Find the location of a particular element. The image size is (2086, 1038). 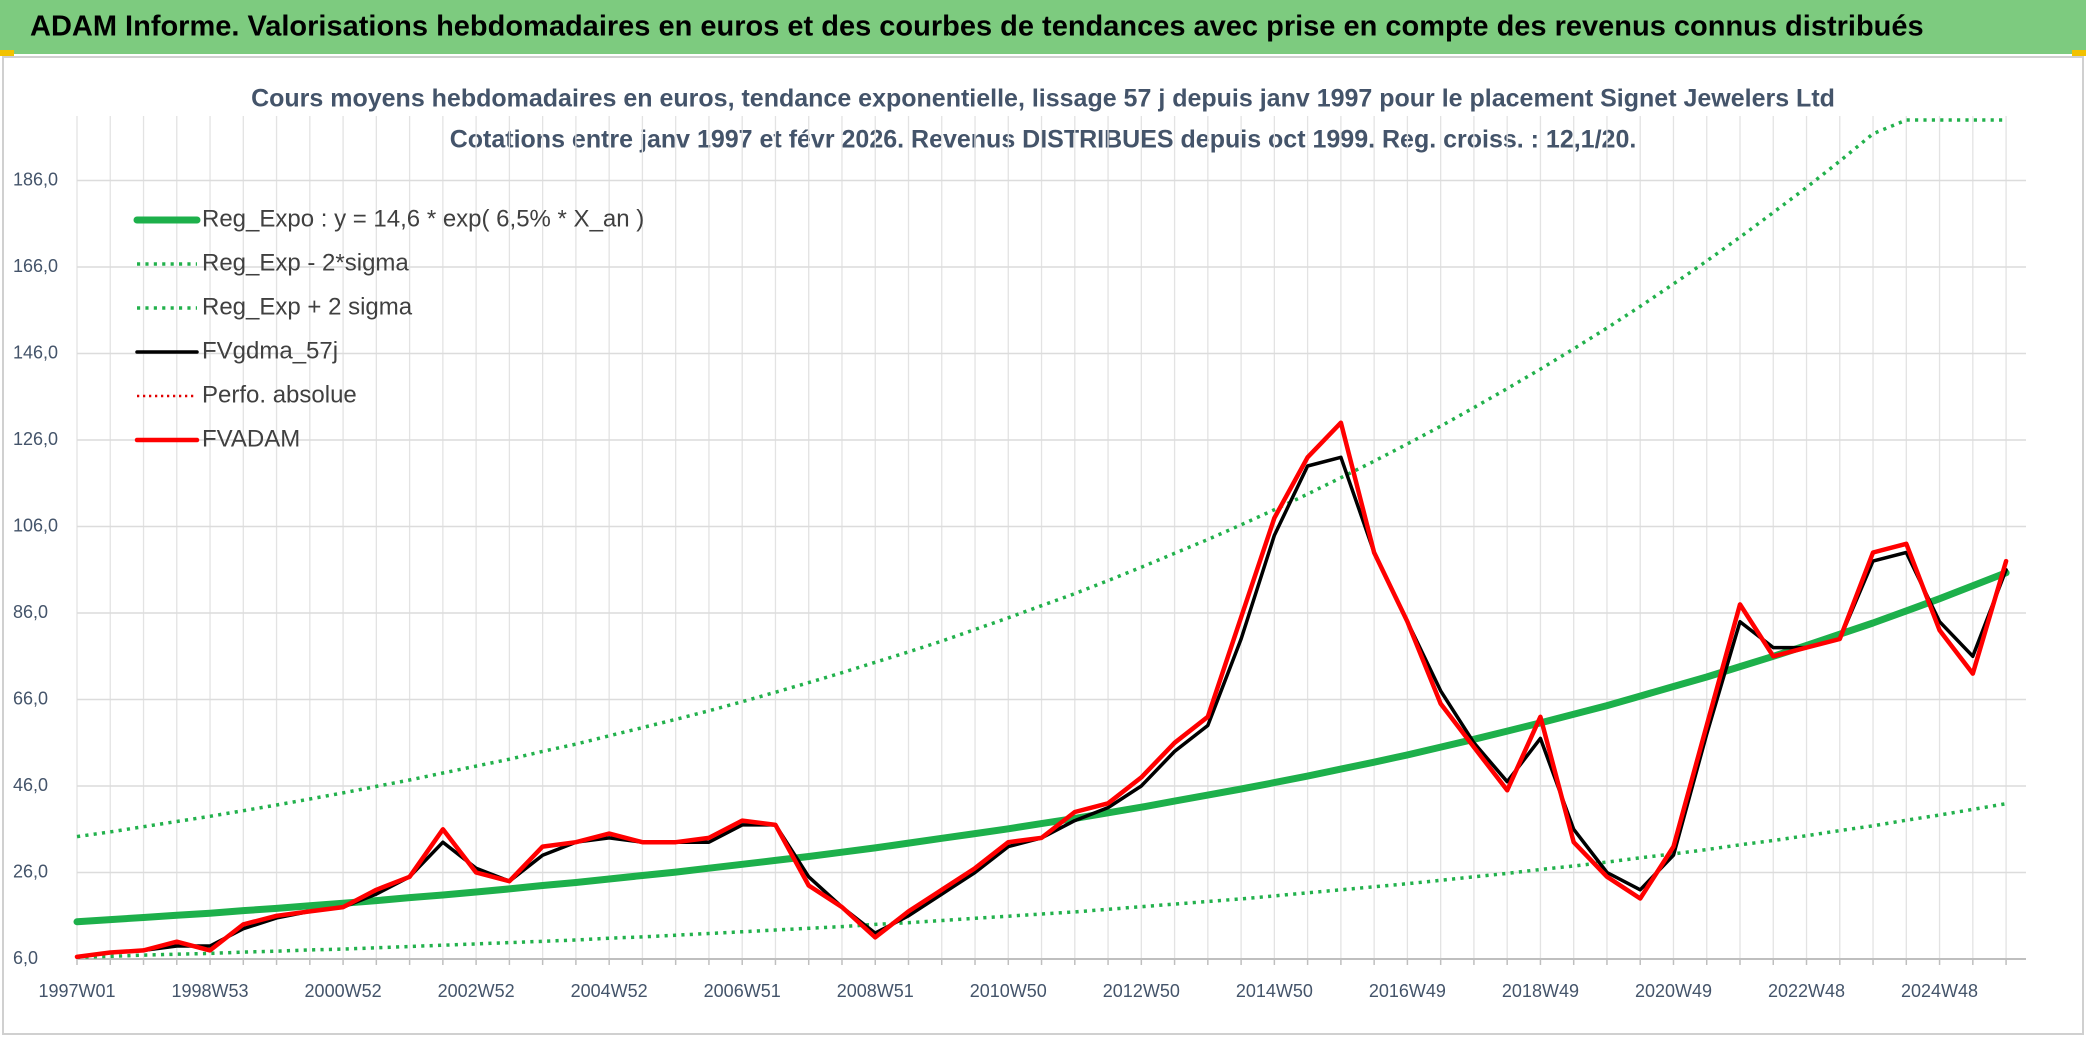

x-tick-label: 2006W51 is located at coordinates (742, 991).